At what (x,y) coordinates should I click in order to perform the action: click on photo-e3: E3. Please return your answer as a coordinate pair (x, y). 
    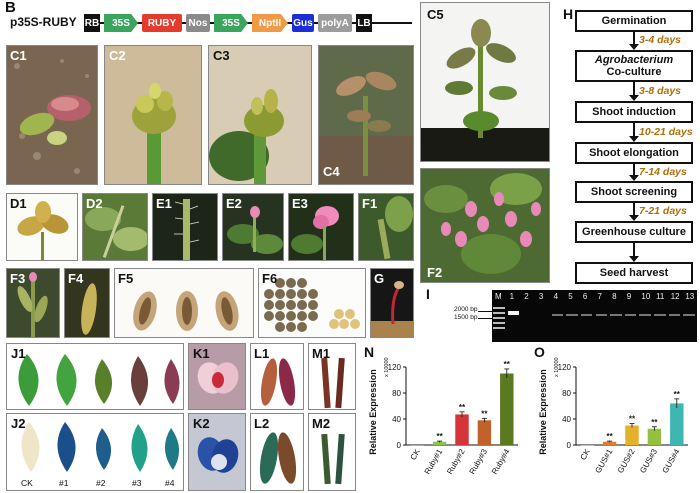
    Looking at the image, I should click on (321, 227).